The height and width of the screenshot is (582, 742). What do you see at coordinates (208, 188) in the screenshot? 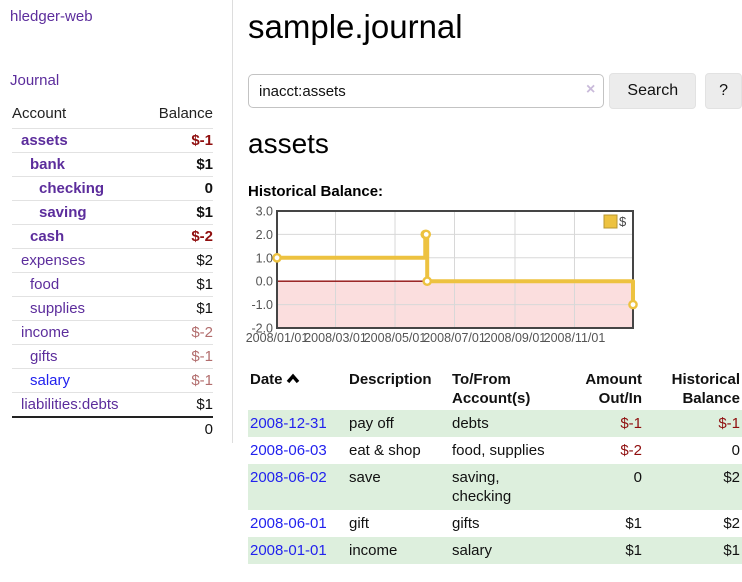
I see `account-balance: 0` at bounding box center [208, 188].